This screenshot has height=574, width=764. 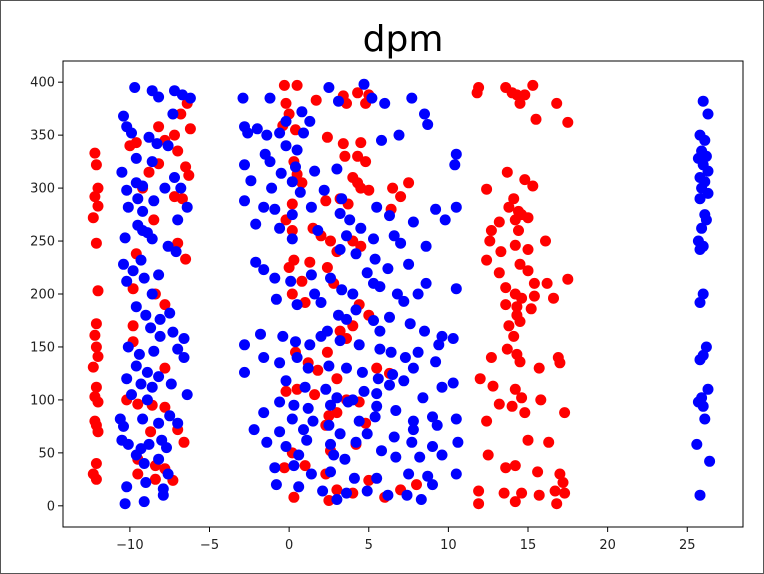 I want to click on x-tick-label: −10, so click(x=129, y=545).